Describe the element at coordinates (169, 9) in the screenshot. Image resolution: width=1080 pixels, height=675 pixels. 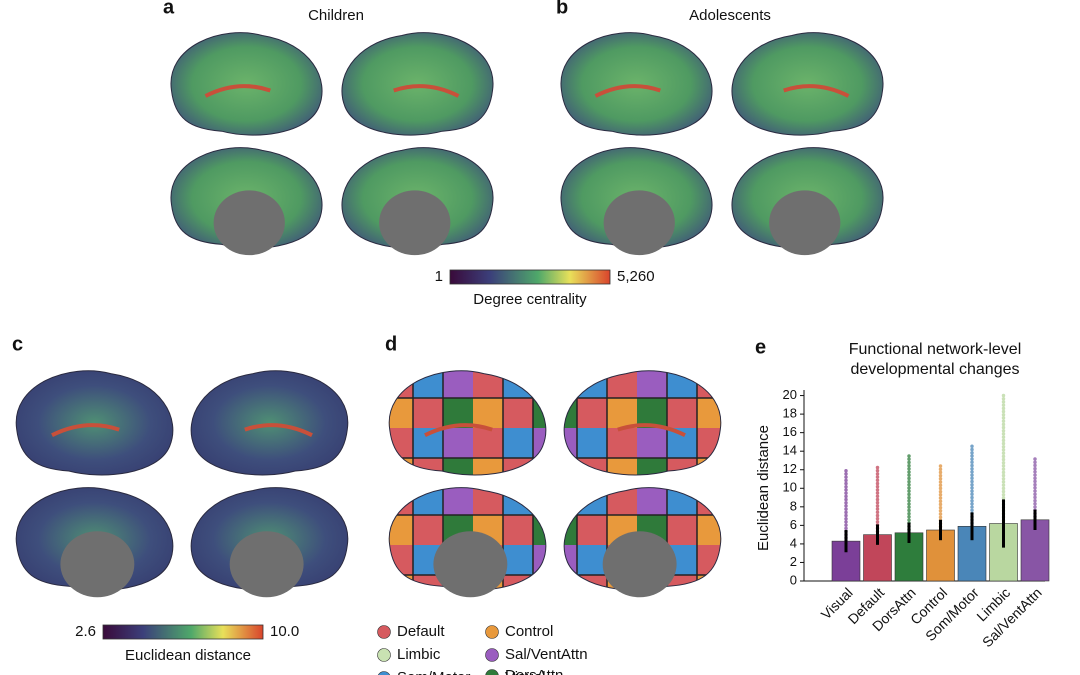
I see `panel-label: a` at that location.